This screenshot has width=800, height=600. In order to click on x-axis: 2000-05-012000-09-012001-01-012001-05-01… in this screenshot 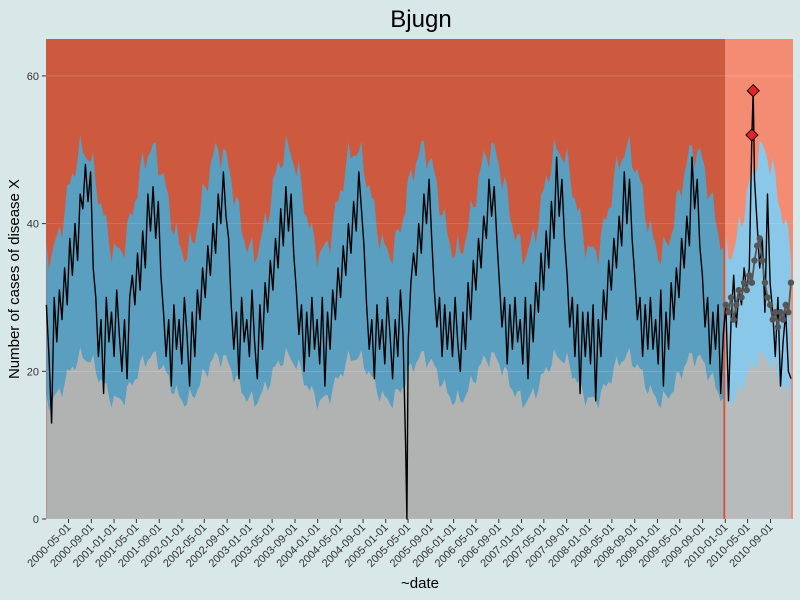, I will do `click(400, 544)`.